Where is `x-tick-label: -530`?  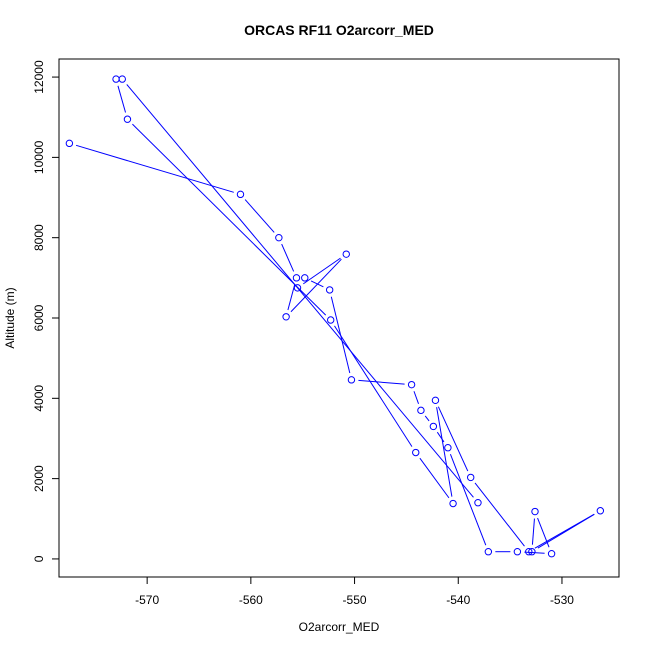 x-tick-label: -530 is located at coordinates (562, 600).